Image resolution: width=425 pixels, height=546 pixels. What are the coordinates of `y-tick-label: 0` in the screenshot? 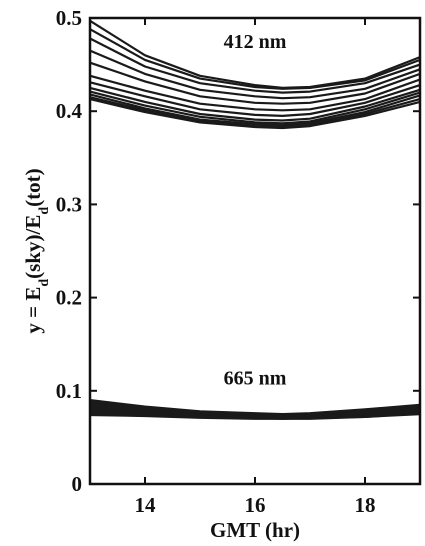 It's located at (77, 484).